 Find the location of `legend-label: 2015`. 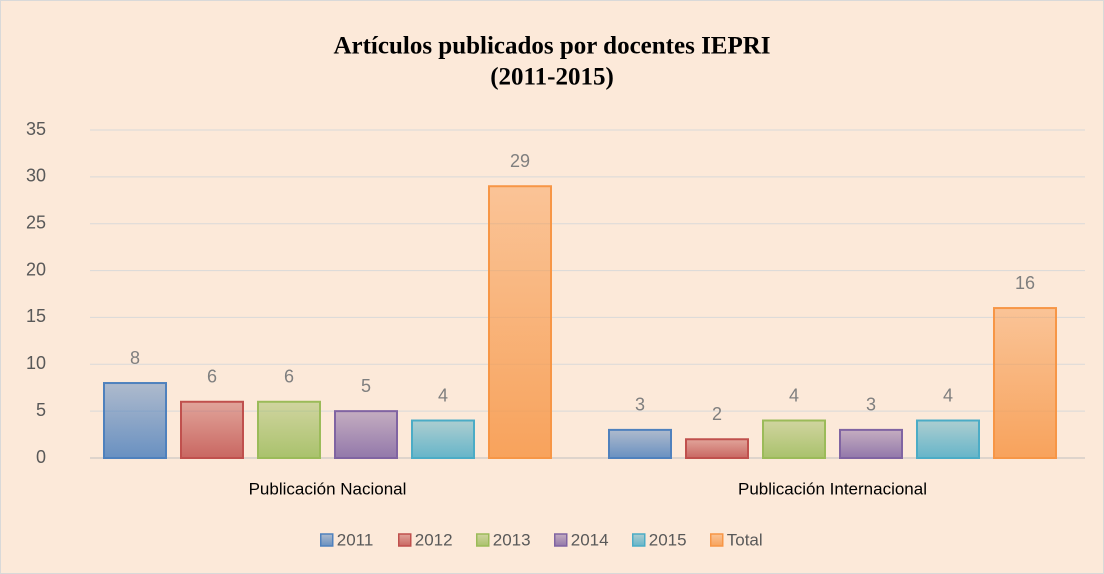

legend-label: 2015 is located at coordinates (668, 539).